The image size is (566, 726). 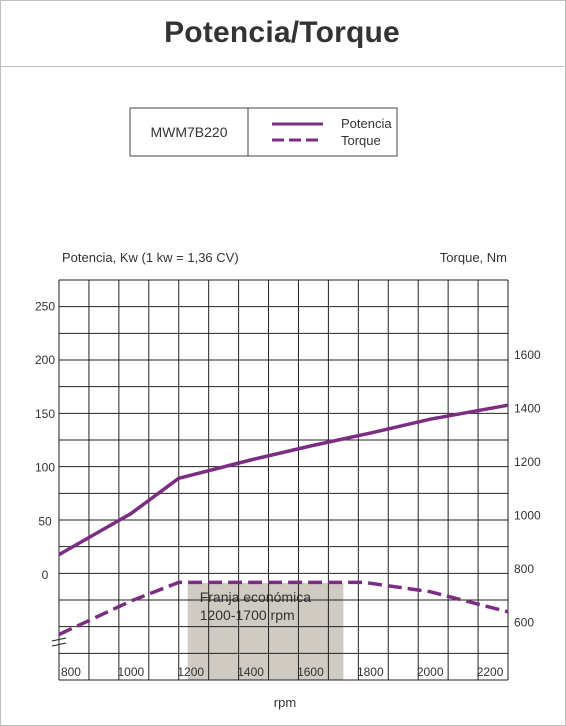 What do you see at coordinates (361, 140) in the screenshot?
I see `legend-label-torque: Torque` at bounding box center [361, 140].